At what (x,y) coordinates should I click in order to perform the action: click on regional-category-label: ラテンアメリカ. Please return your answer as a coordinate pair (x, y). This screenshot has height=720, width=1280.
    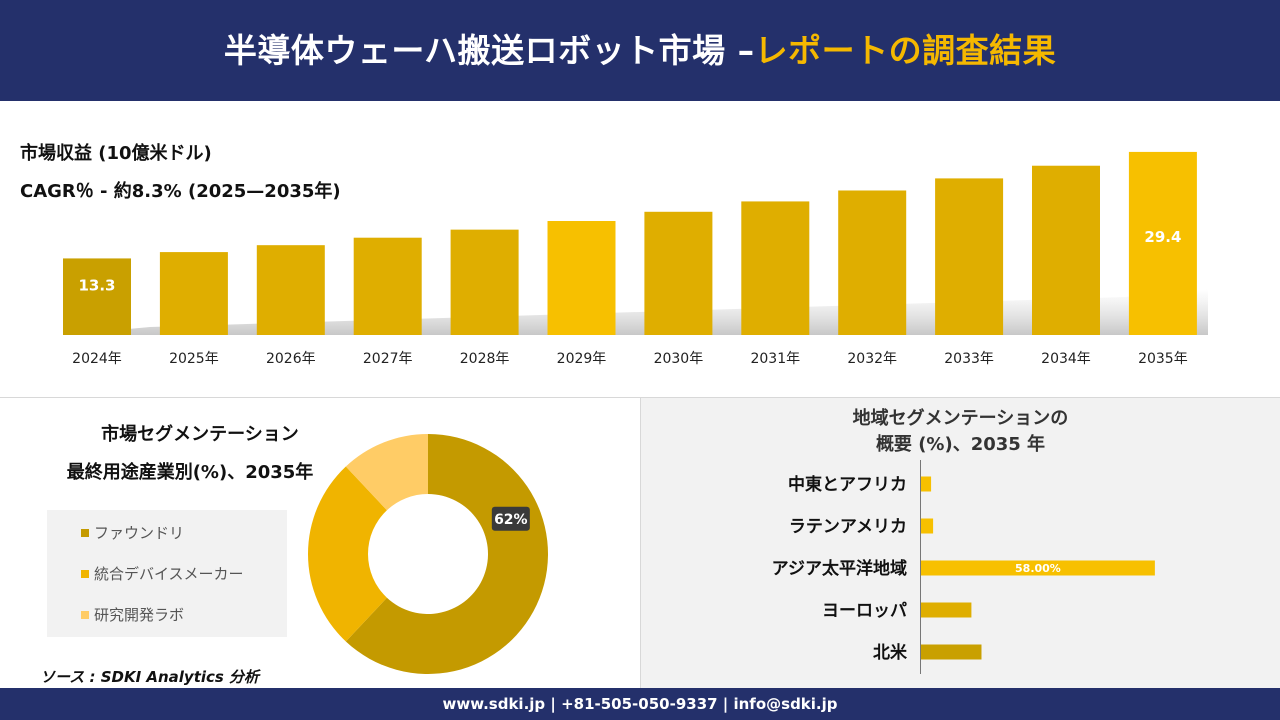
    Looking at the image, I should click on (848, 527).